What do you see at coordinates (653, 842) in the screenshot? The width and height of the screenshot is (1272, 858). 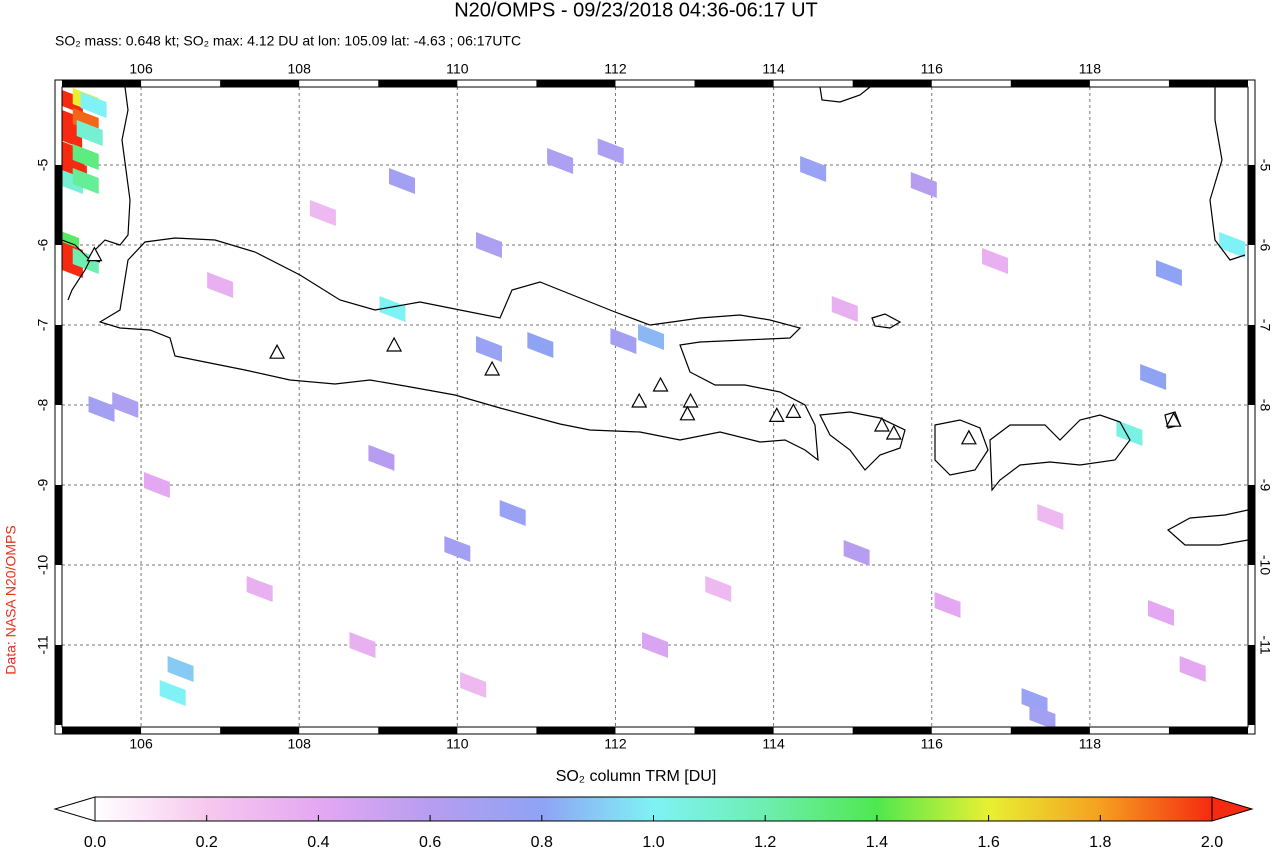 I see `colorbar-tick-label: 1.0` at bounding box center [653, 842].